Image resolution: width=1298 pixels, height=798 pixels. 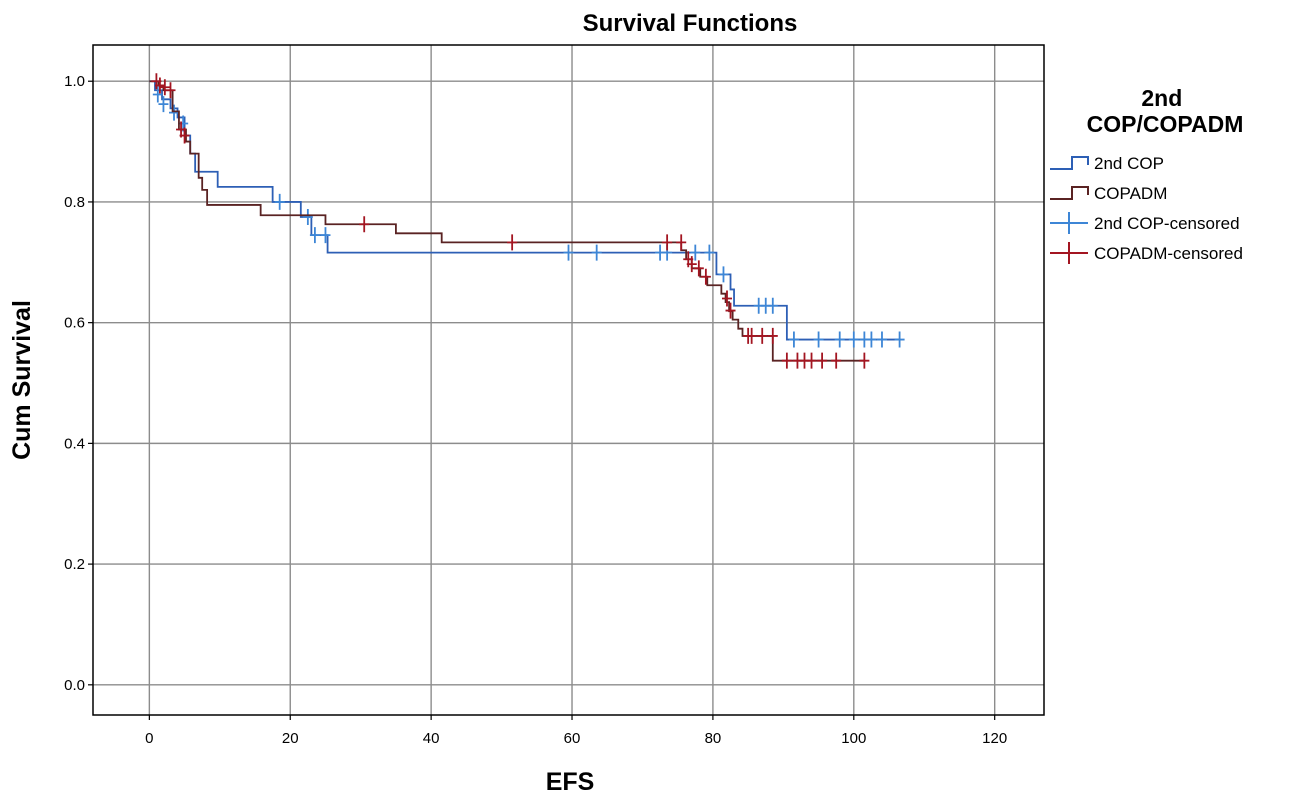 What do you see at coordinates (1161, 98) in the screenshot?
I see `legend-title-line: 2nd` at bounding box center [1161, 98].